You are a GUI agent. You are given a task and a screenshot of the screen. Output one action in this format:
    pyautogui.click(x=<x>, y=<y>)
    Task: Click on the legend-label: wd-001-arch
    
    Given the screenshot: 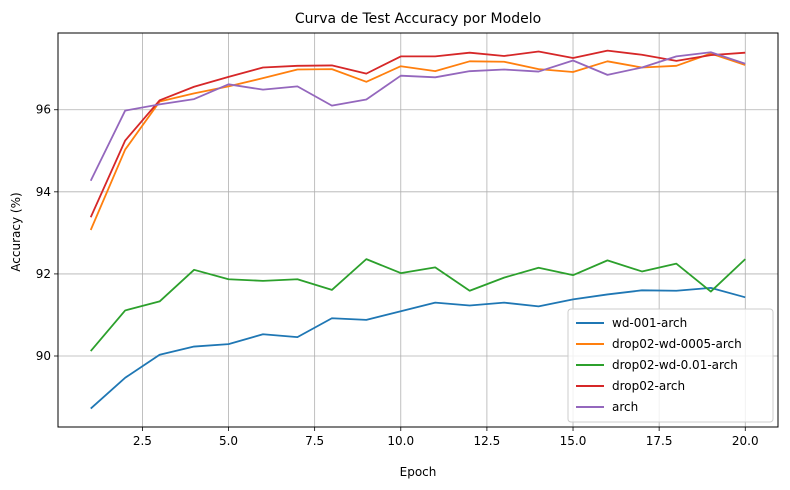 What is the action you would take?
    pyautogui.click(x=649, y=323)
    